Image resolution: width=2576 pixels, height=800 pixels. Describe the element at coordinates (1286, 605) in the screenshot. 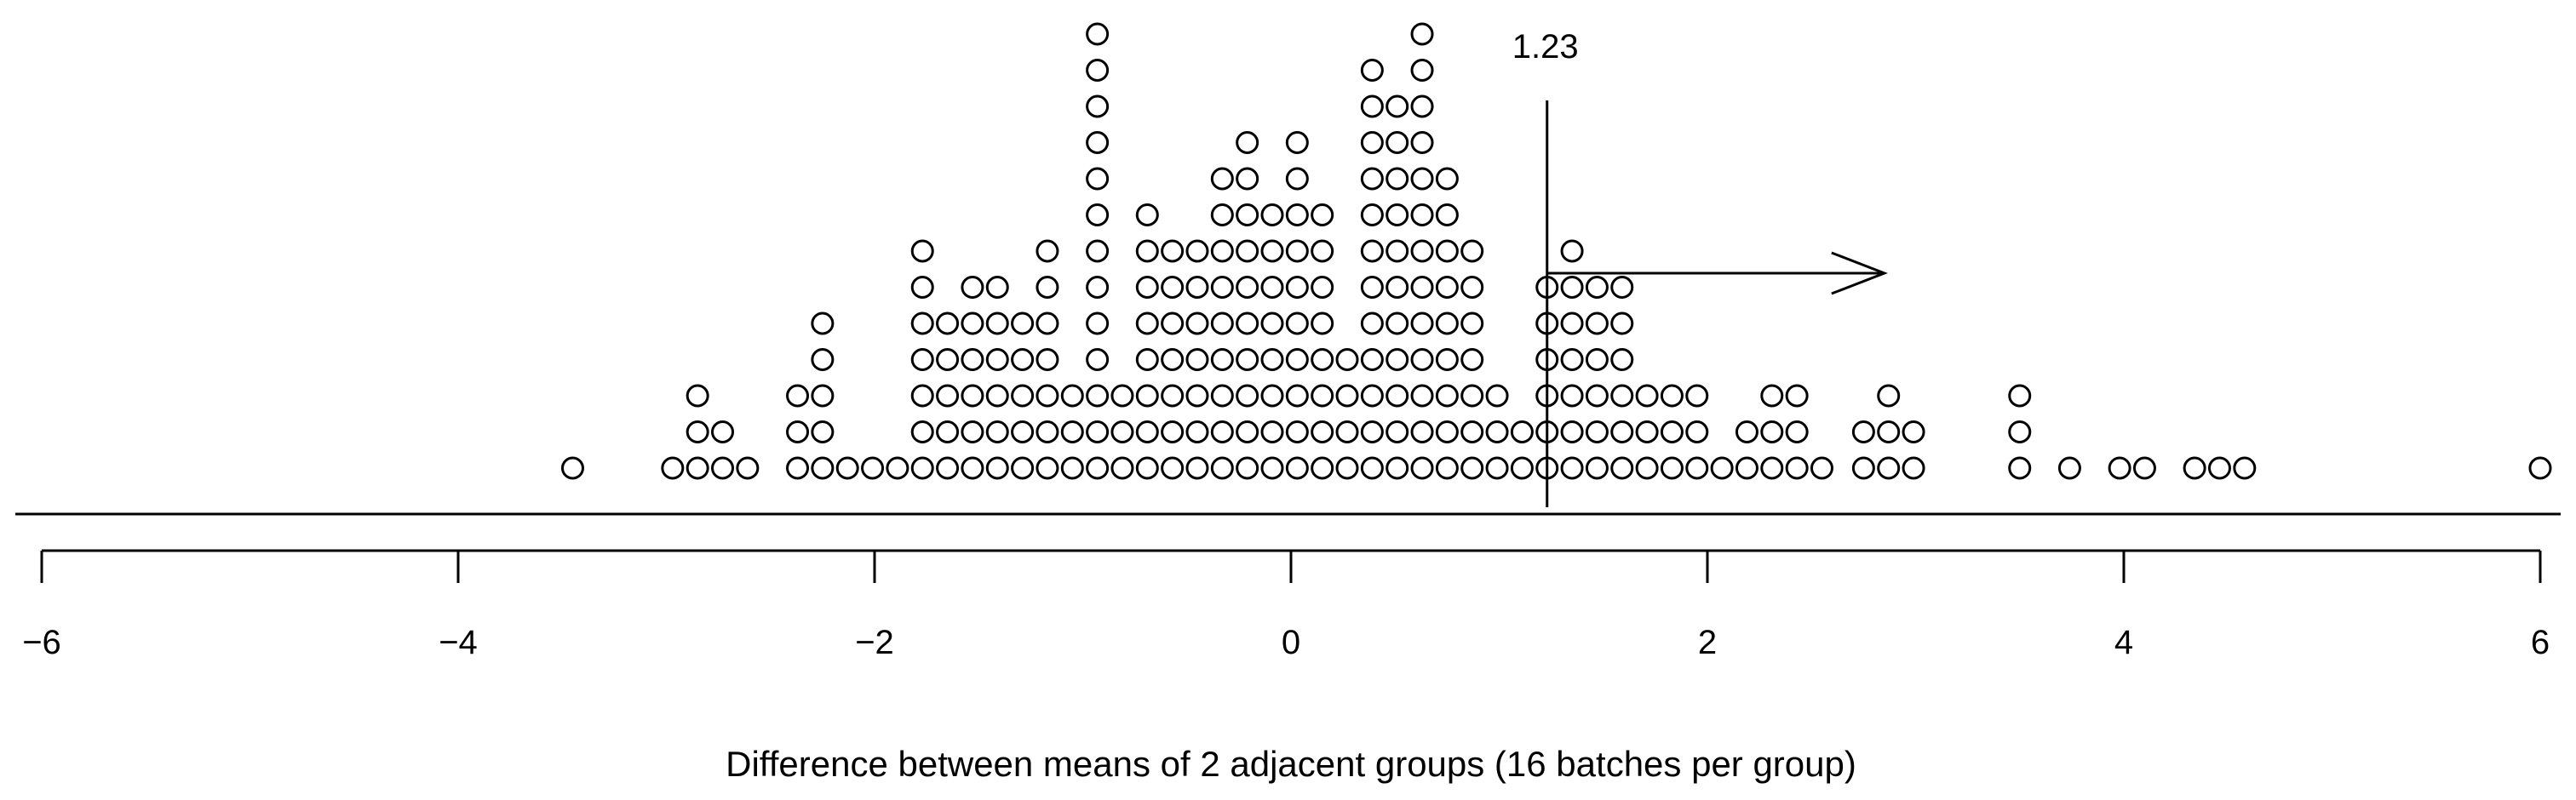

I see `x-axis: −6 −4 −2 0 2 4 6` at that location.